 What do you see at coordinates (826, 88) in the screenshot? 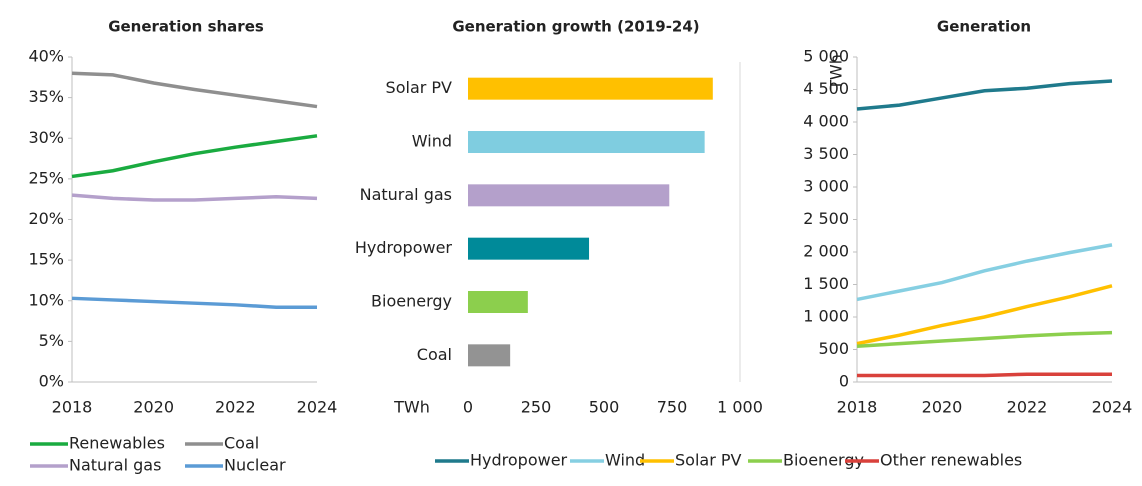
I see `y-tick-label: 4 500` at bounding box center [826, 88].